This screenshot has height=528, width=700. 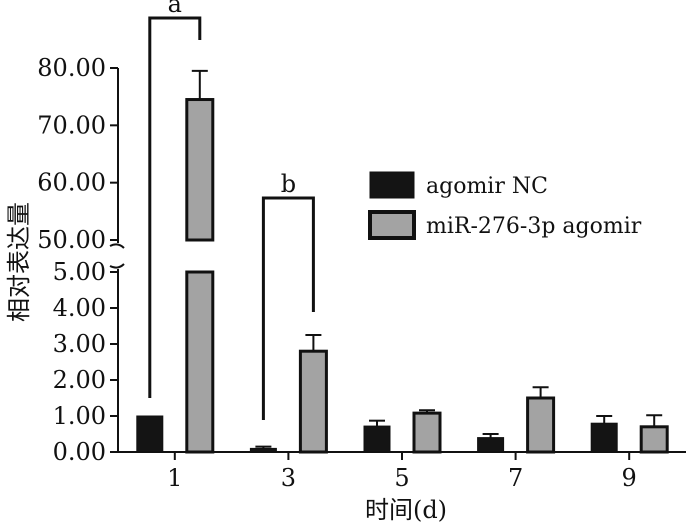 I want to click on y-tick-label: 5.00, so click(x=79, y=272).